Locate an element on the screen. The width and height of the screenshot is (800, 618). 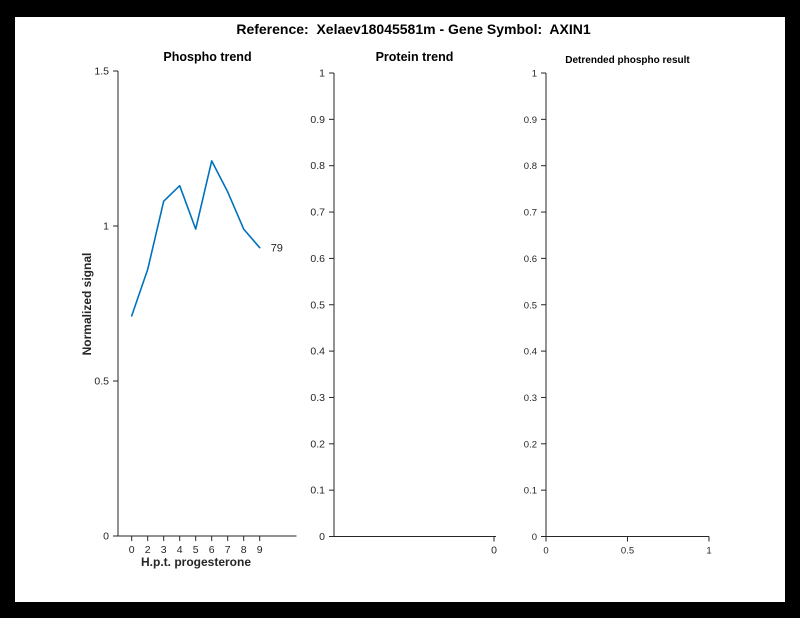
detrended-phospho-title: Detrended phospho result is located at coordinates (627, 60).